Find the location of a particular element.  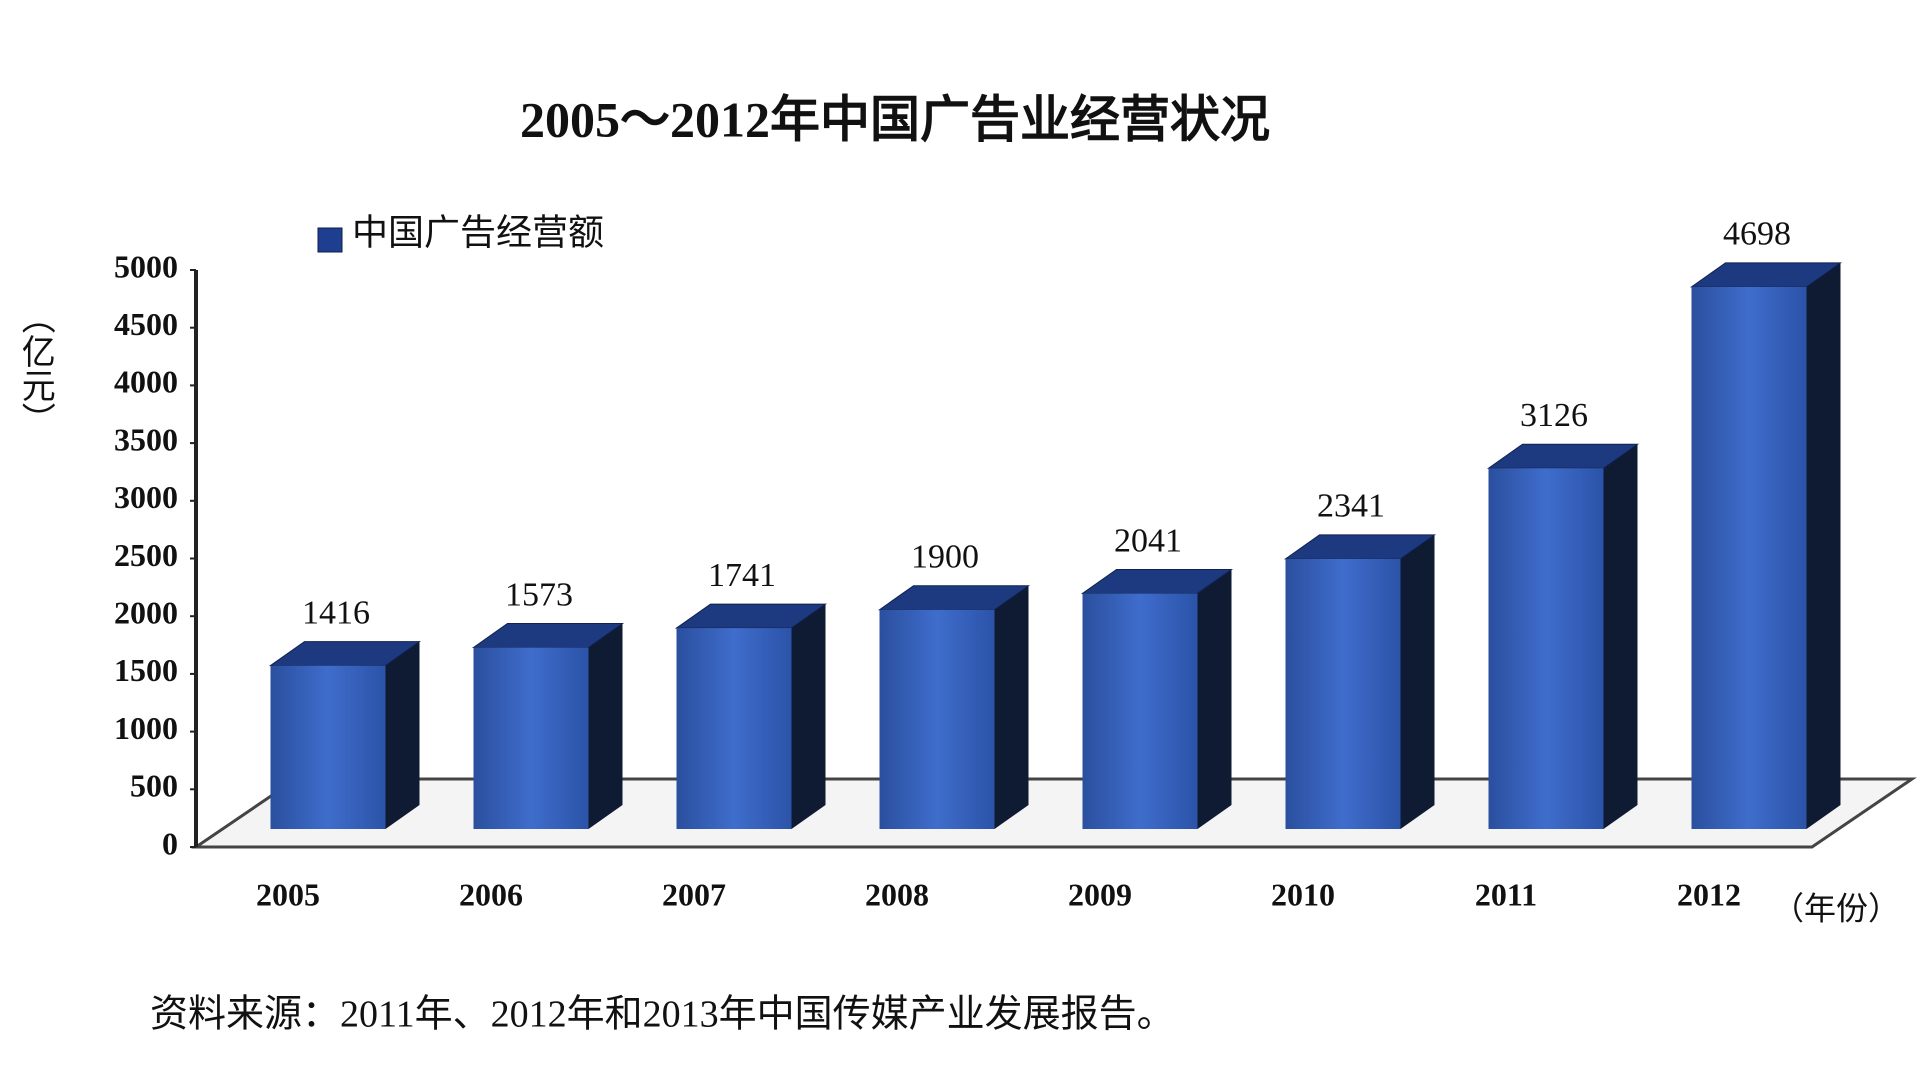

y-axis-label: （亿元） is located at coordinates (35, 368).